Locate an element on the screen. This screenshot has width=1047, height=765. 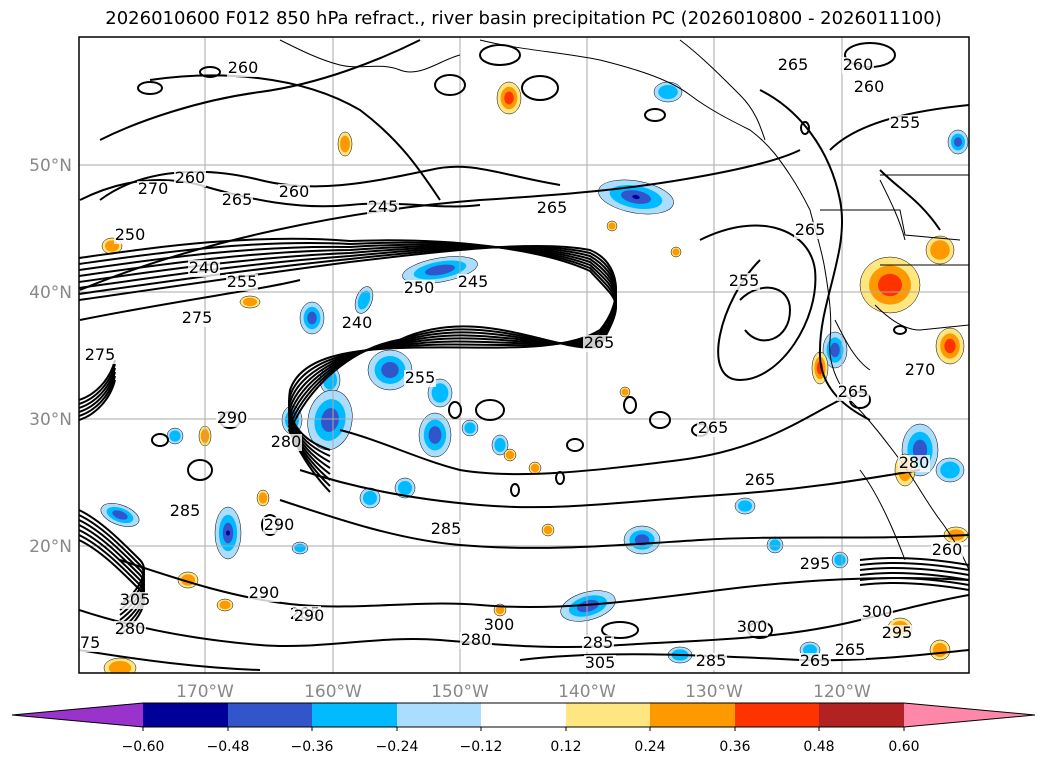
contour-label: 240 is located at coordinates (357, 322).